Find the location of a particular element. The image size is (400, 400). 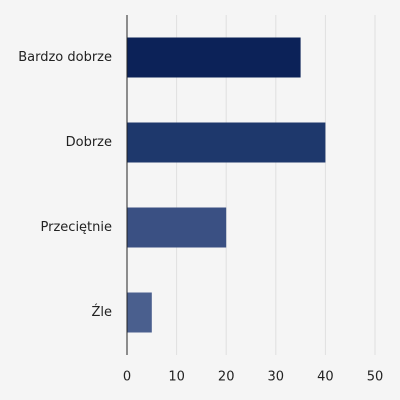

y-tick-label: Źle is located at coordinates (101, 312).